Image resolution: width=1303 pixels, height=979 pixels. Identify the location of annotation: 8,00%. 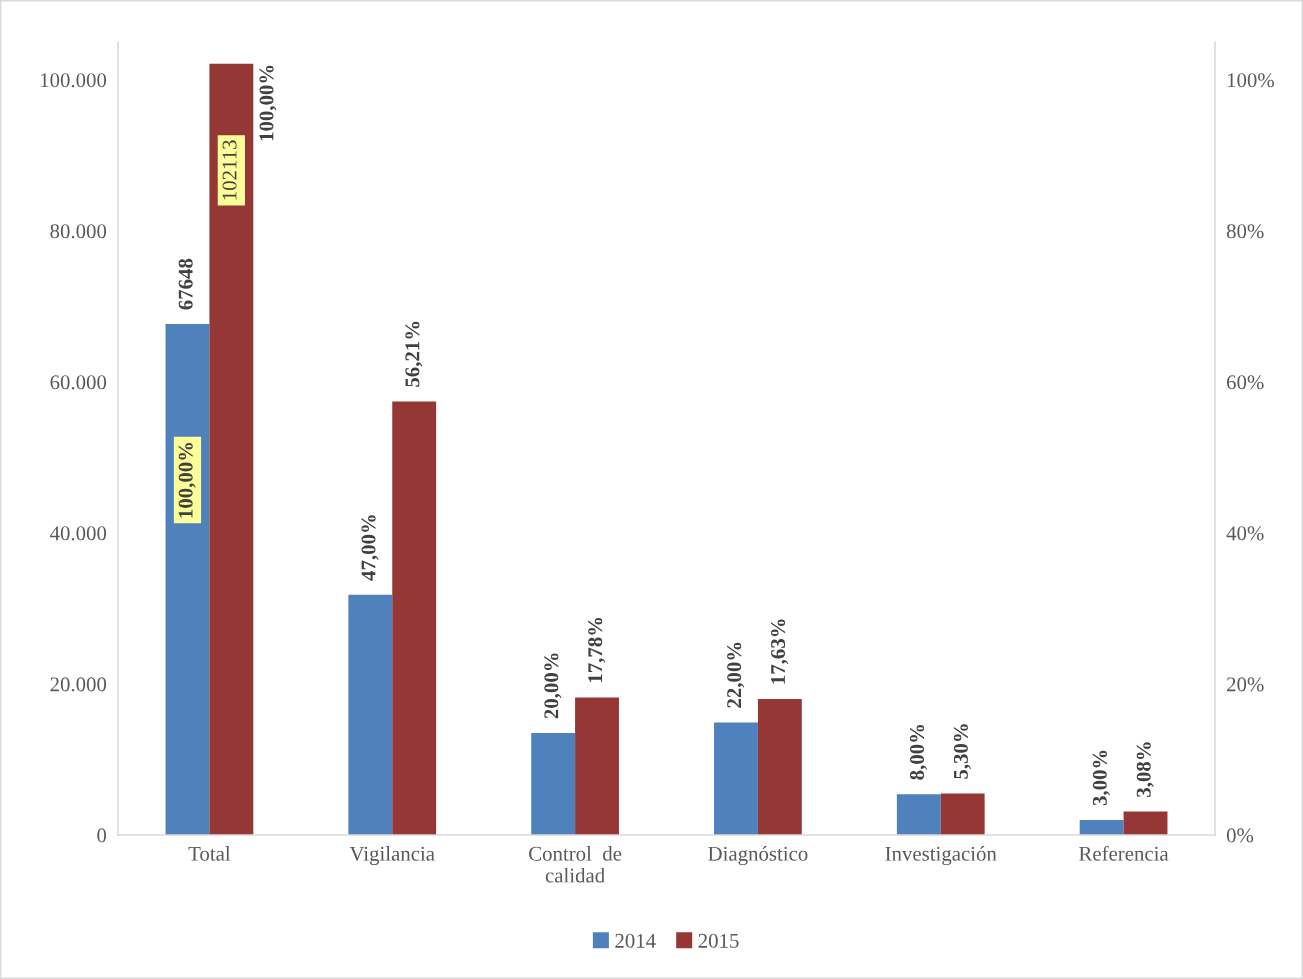
(918, 752).